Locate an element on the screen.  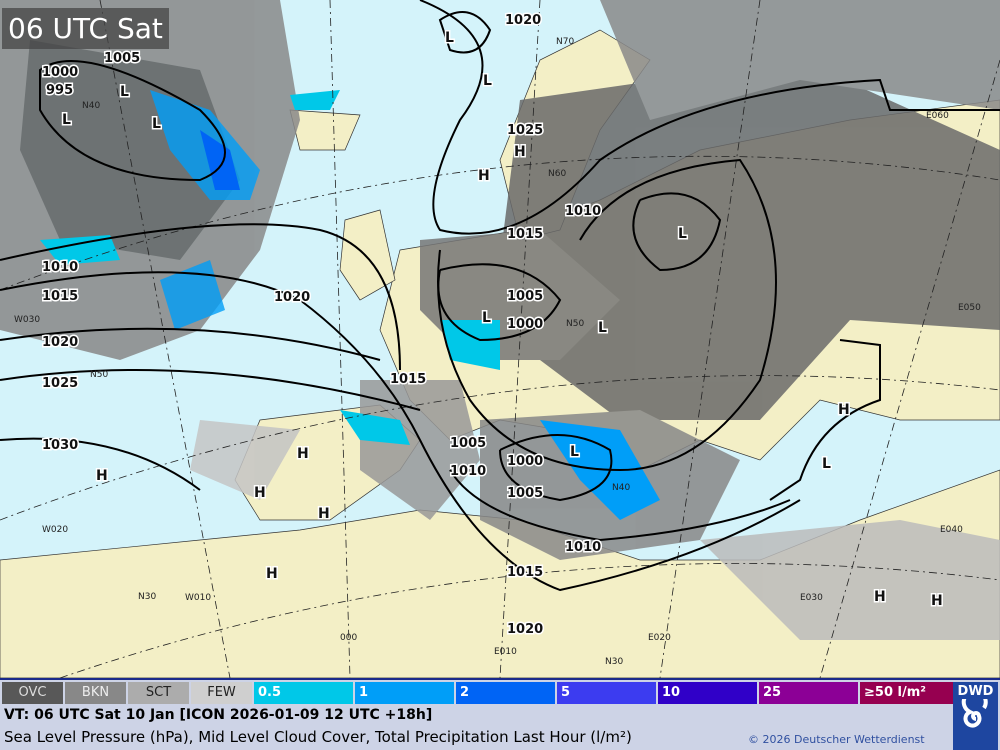
color-scale: OVC BKN SCT FEW 0.5 1 2 5 10 25 ≥50 l/m² is located at coordinates (481, 693).